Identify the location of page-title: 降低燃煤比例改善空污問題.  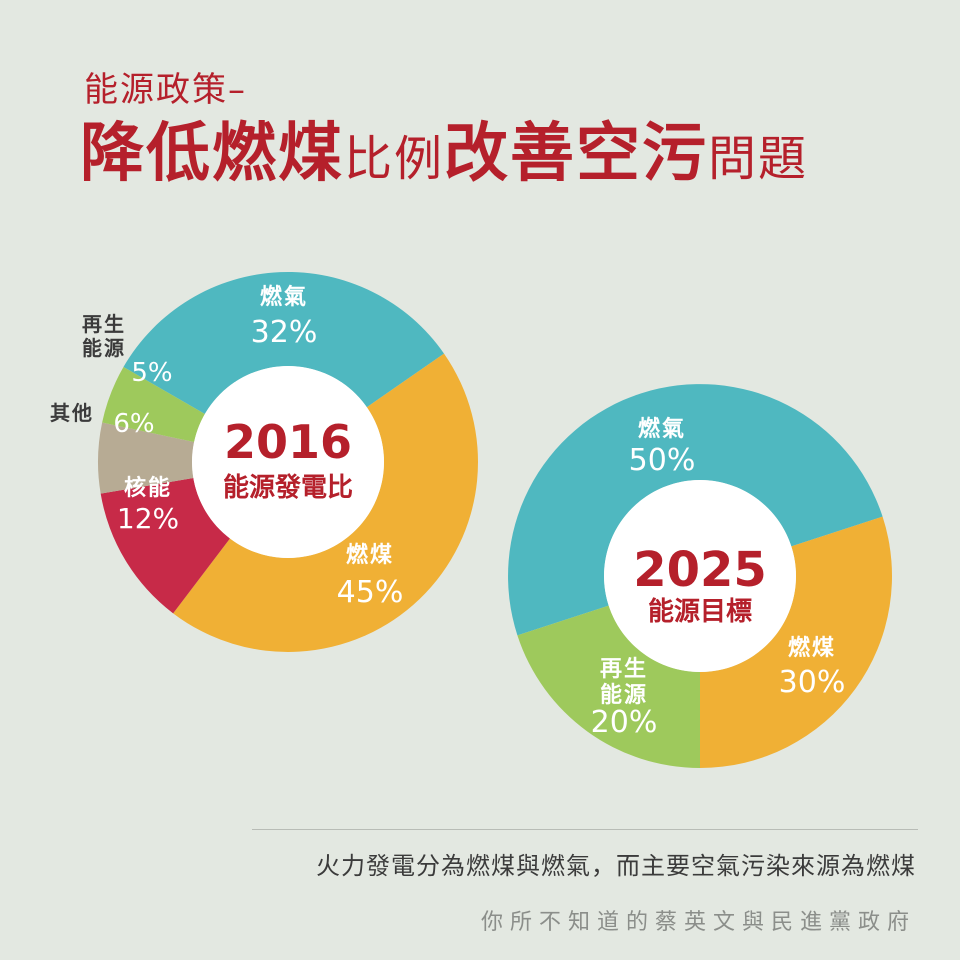
(444, 162).